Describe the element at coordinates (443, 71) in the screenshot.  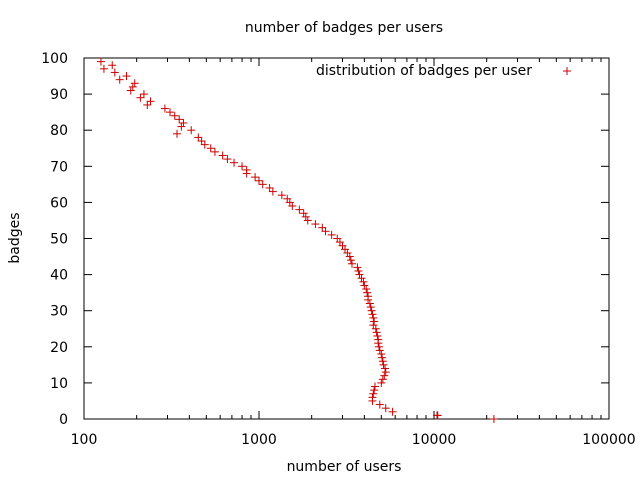
I see `legend: distribution of badges per user` at that location.